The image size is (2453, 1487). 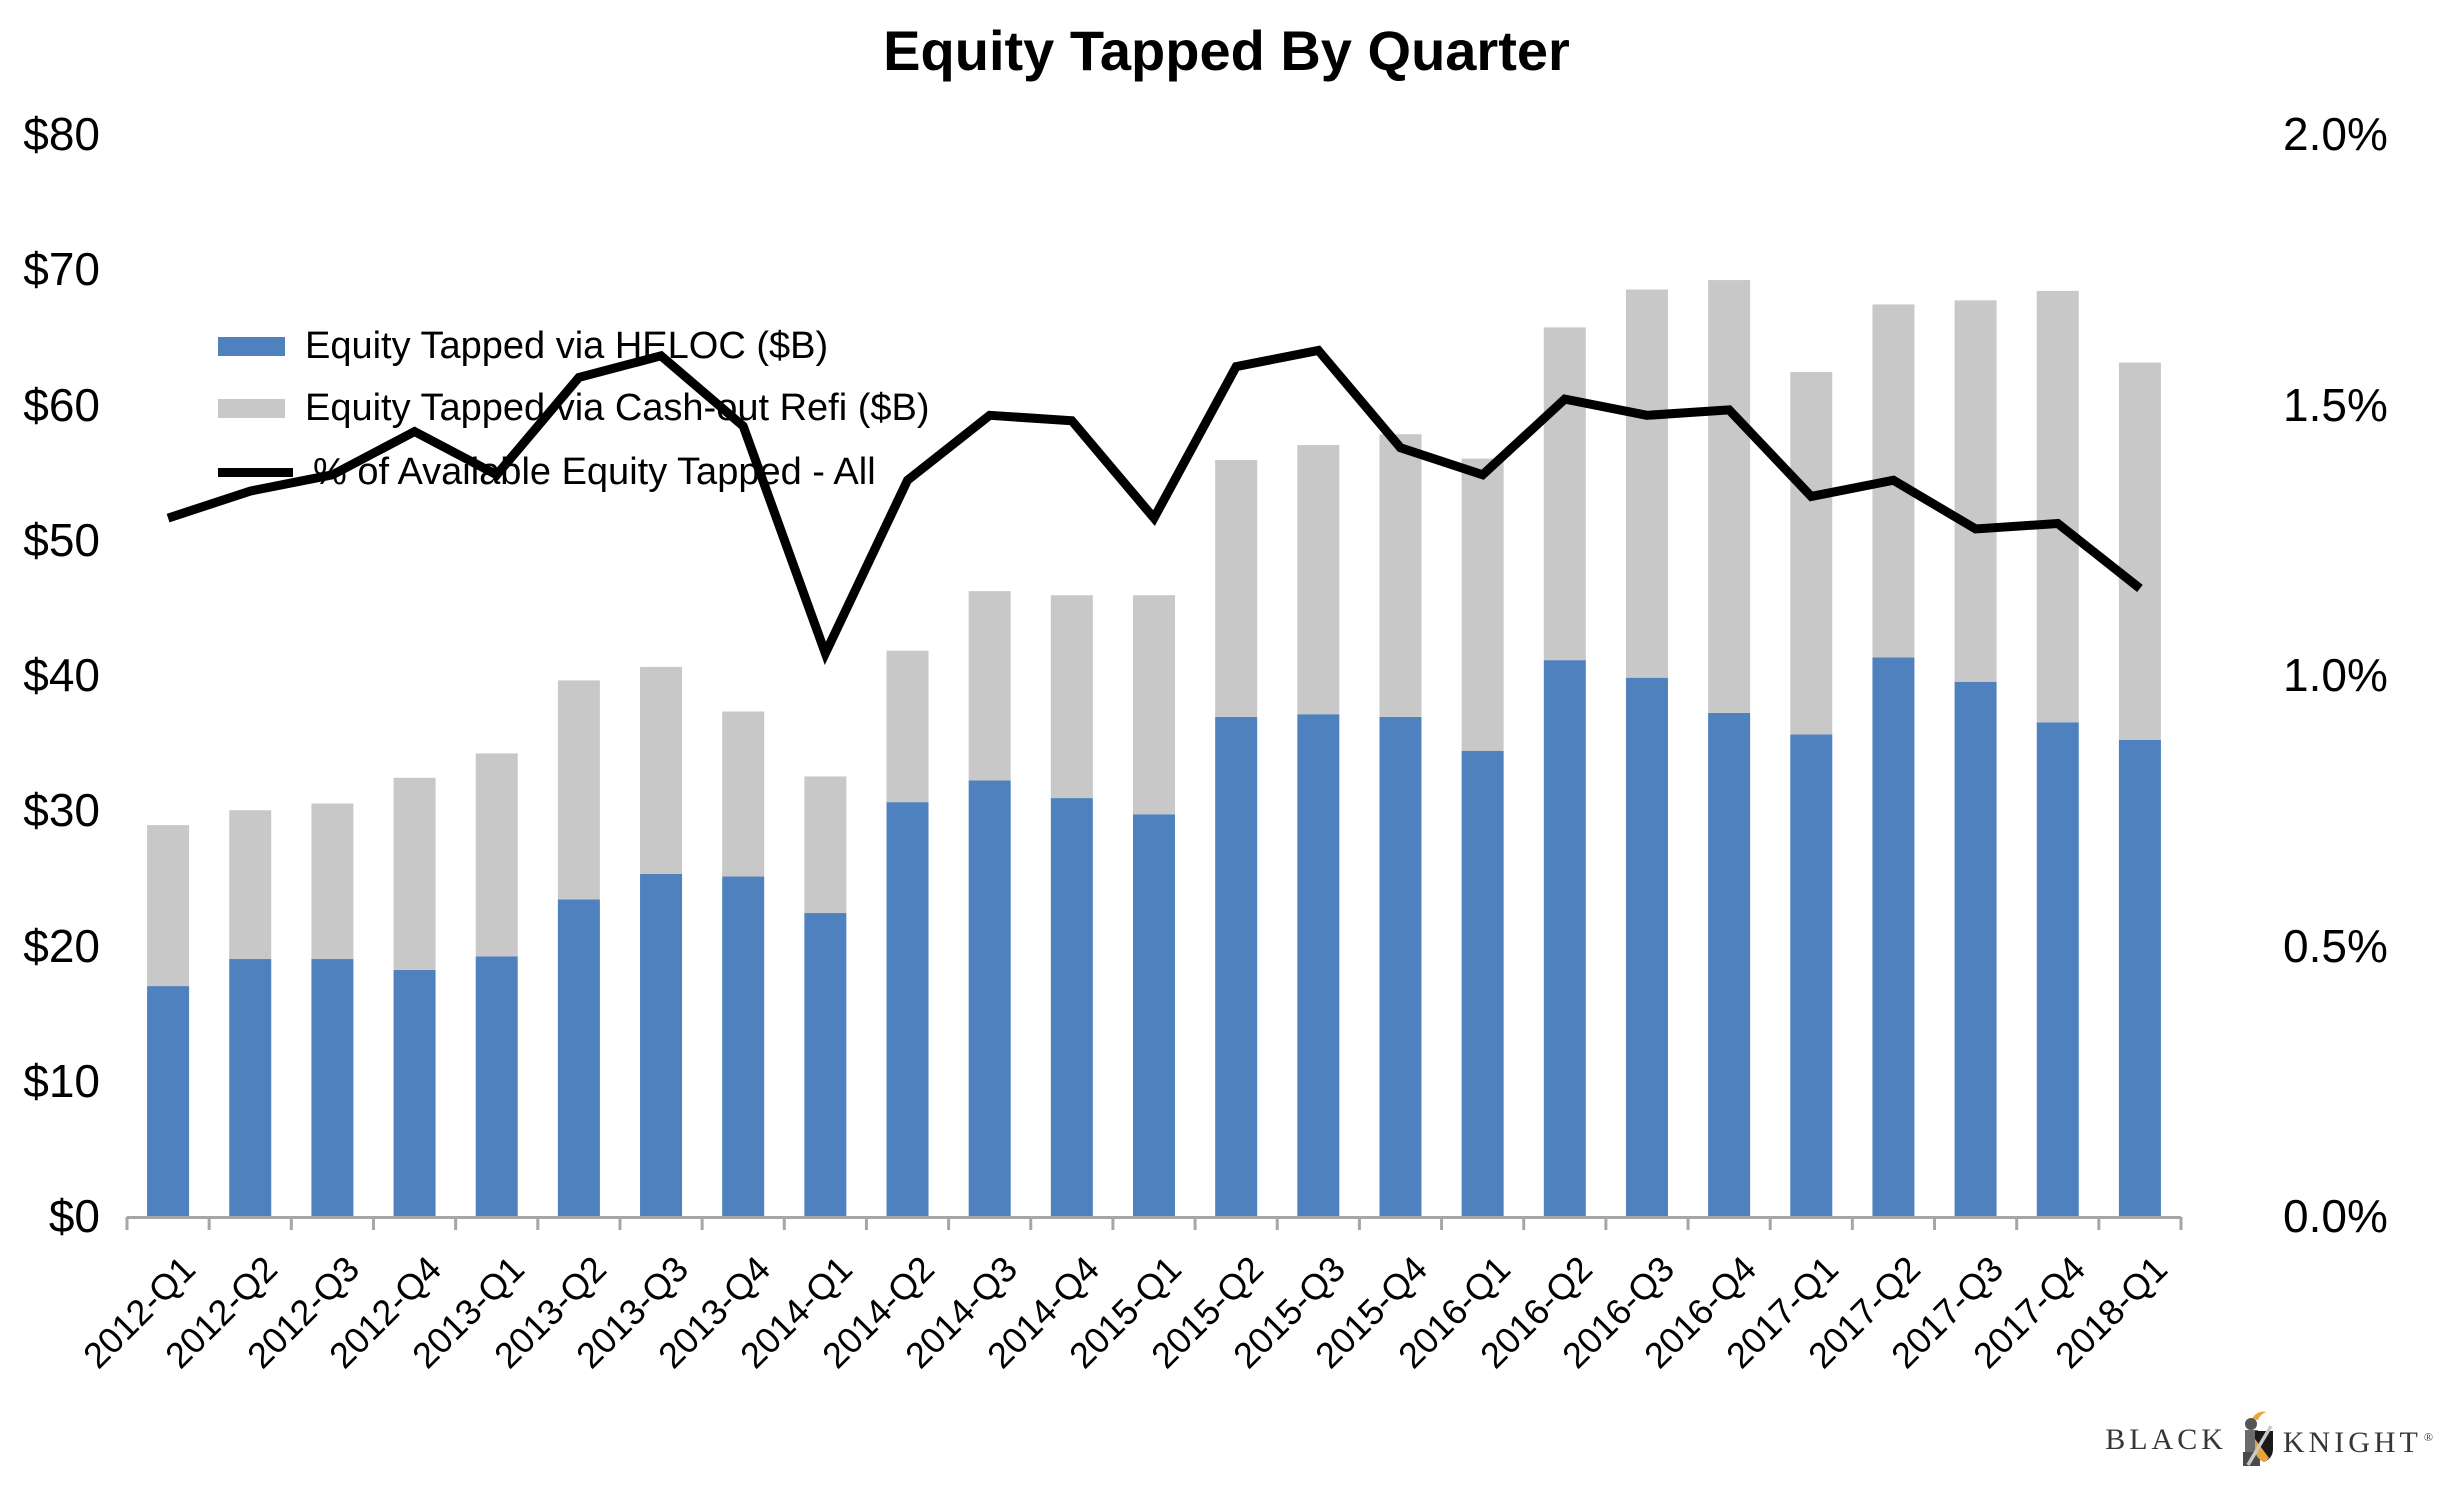 What do you see at coordinates (168, 906) in the screenshot?
I see `bar-refi-2012-Q1` at bounding box center [168, 906].